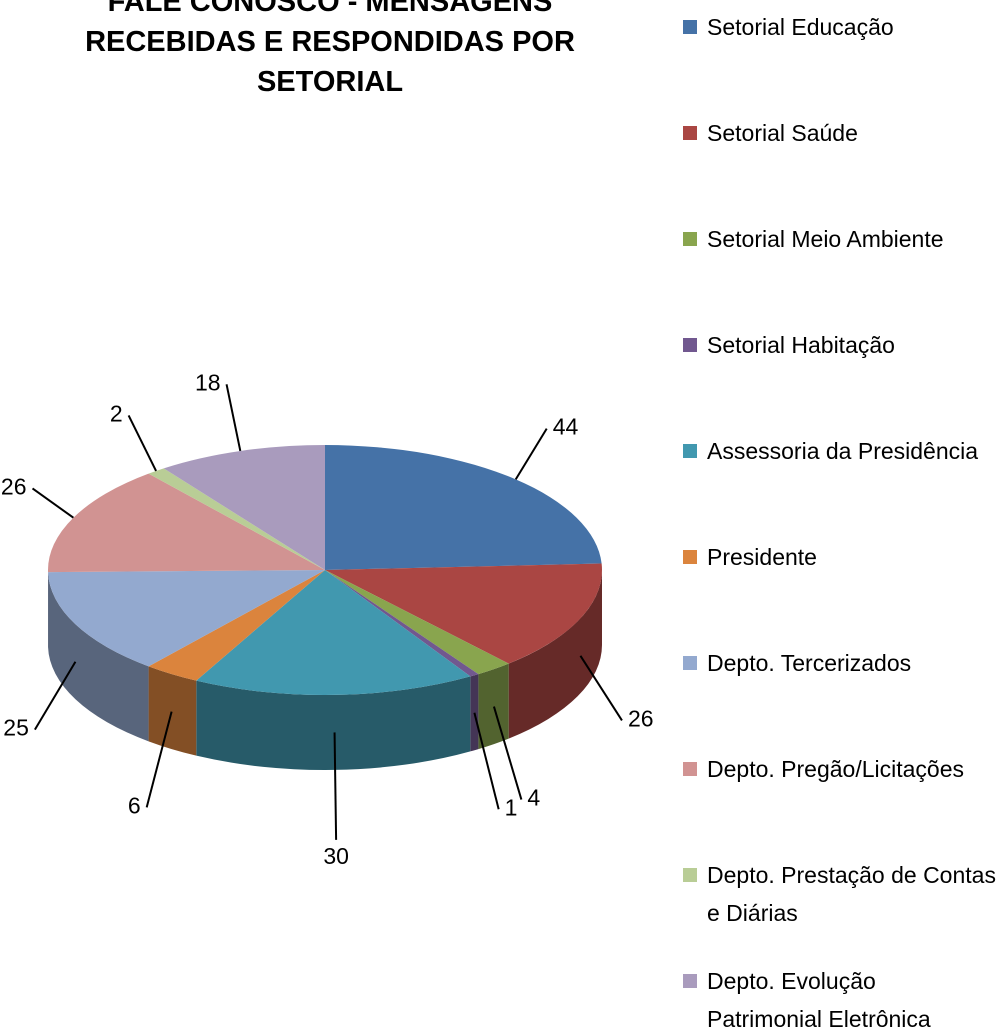 The height and width of the screenshot is (1034, 1000). What do you see at coordinates (533, 798) in the screenshot?
I see `data-label: 4` at bounding box center [533, 798].